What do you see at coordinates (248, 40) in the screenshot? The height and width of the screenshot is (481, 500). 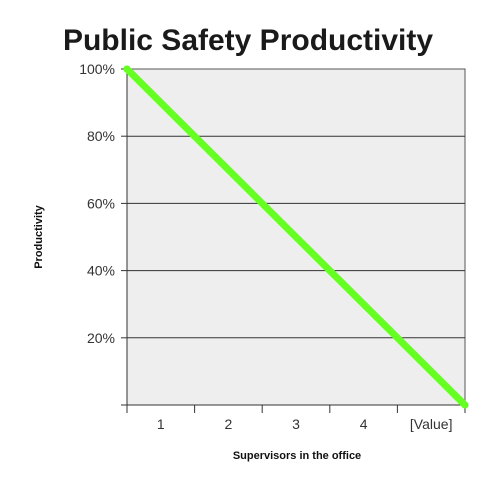 I see `chart-title: Public Safety Productivity` at bounding box center [248, 40].